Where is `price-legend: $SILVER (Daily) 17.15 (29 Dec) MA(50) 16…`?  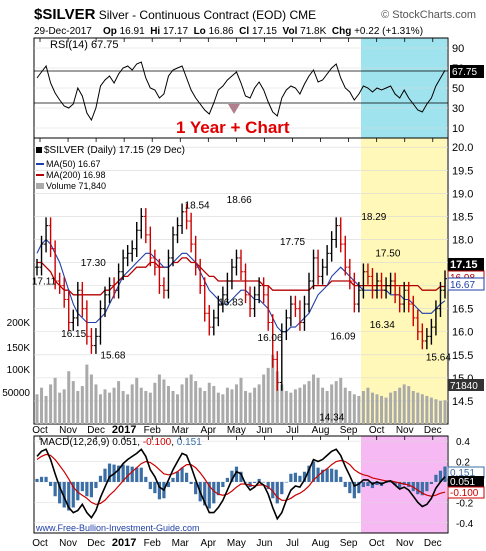 price-legend: $SILVER (Daily) 17.15 (29 Dec) MA(50) 16… is located at coordinates (110, 168).